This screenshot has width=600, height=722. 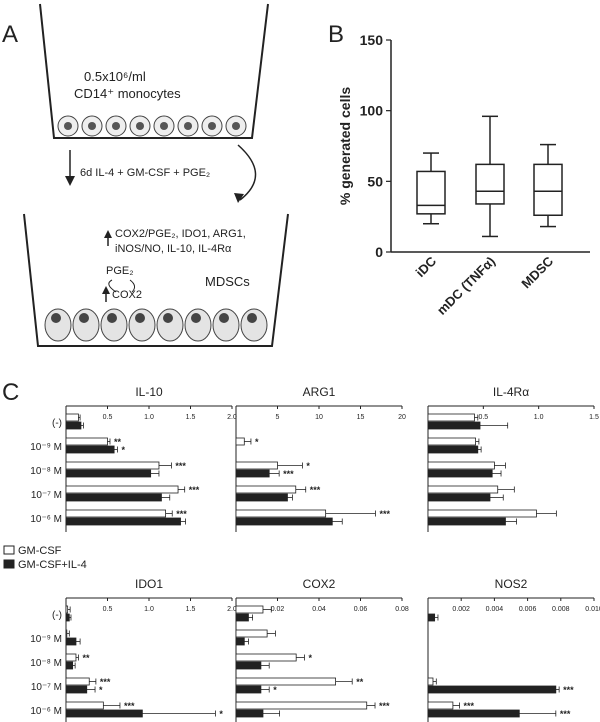 I want to click on pge2-label: PGE₂, so click(x=120, y=271).